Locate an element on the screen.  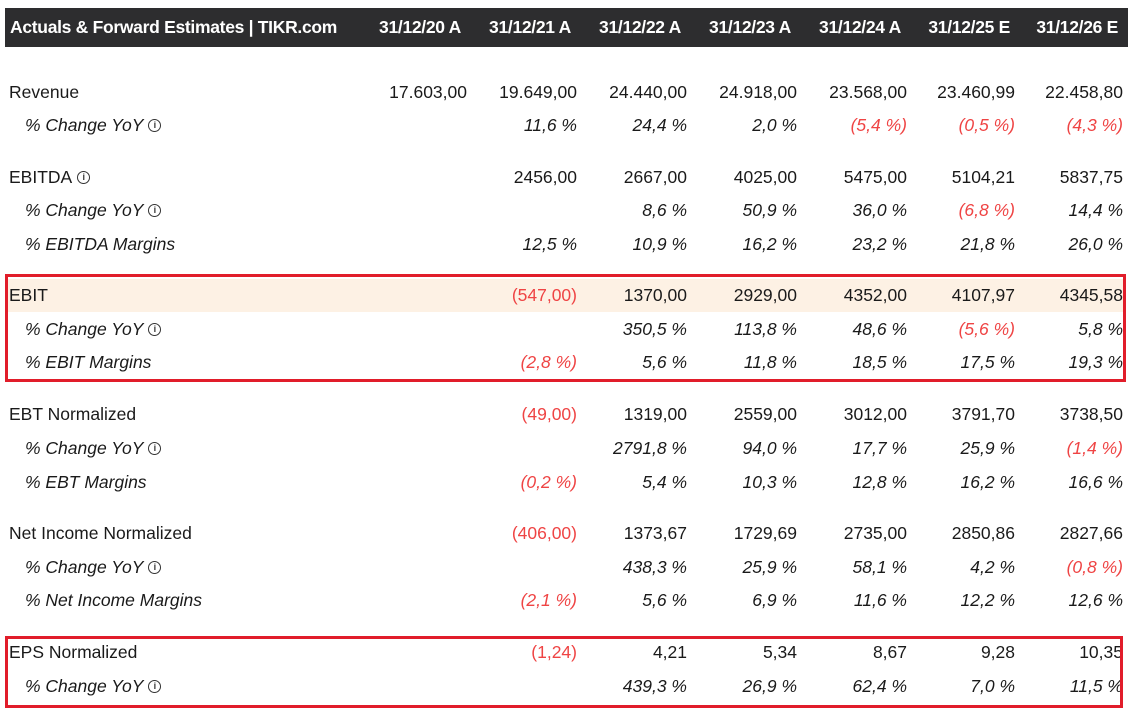
cell-value: 5104,21 is located at coordinates (983, 177).